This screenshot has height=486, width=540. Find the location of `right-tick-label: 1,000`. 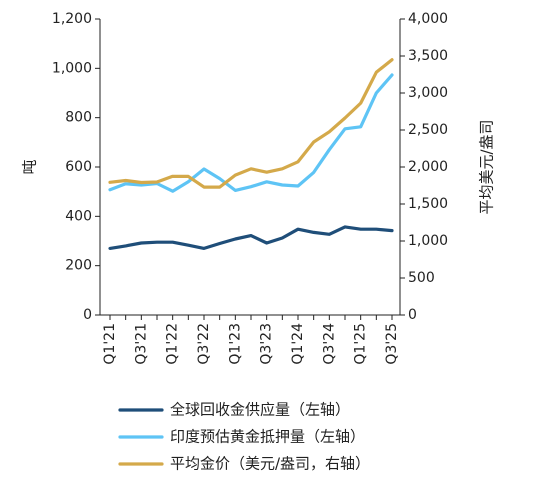

right-tick-label: 1,000 is located at coordinates (428, 241).